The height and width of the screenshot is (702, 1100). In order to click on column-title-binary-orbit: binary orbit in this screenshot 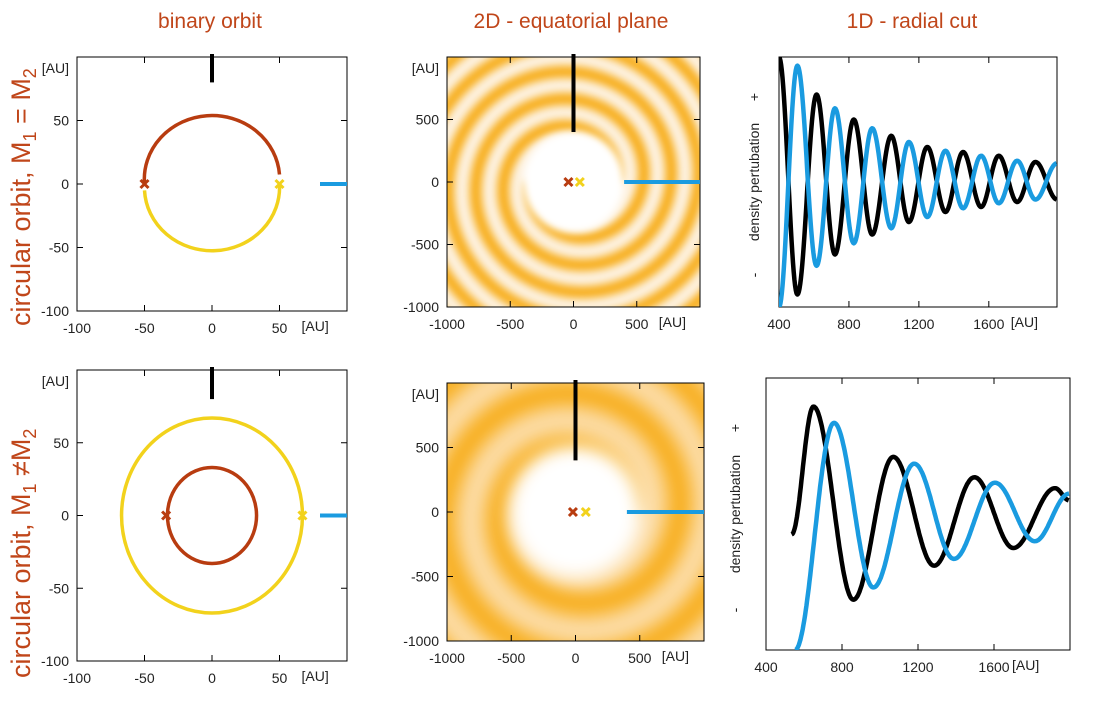, I will do `click(210, 21)`.